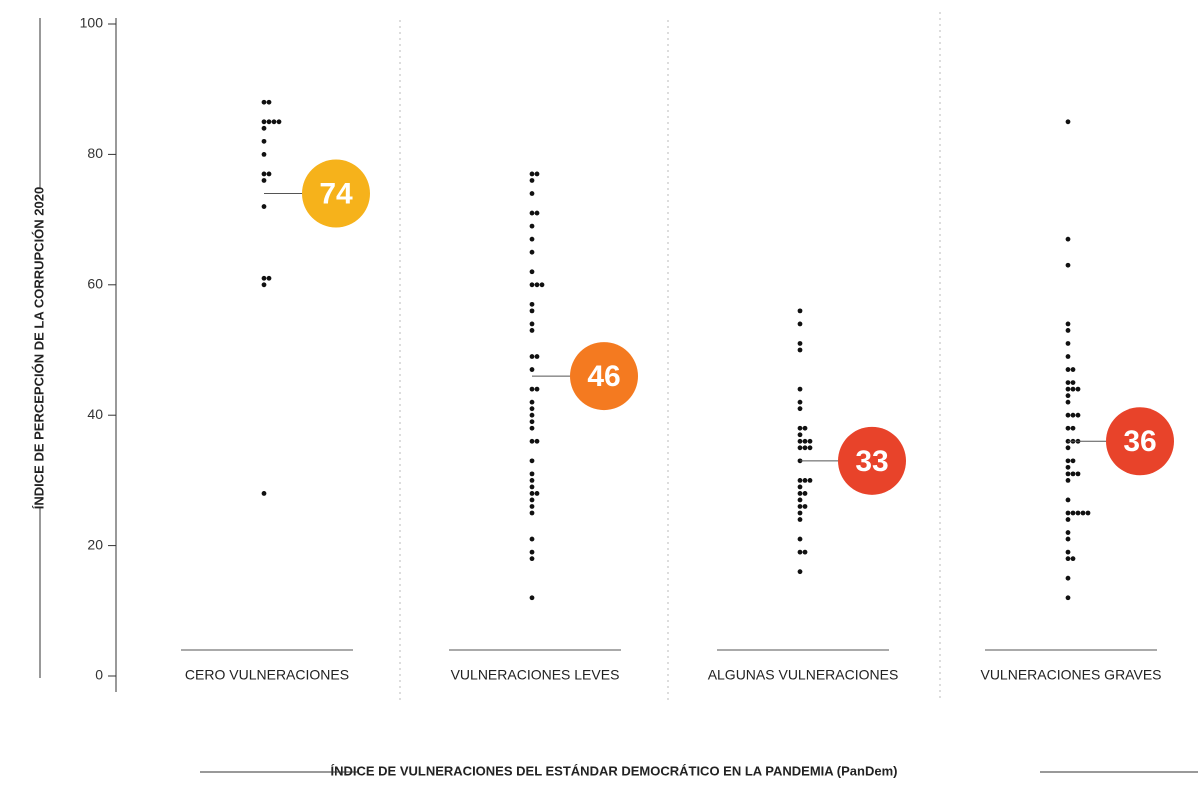 The image size is (1198, 785). I want to click on y-tick-label: 40, so click(95, 414).